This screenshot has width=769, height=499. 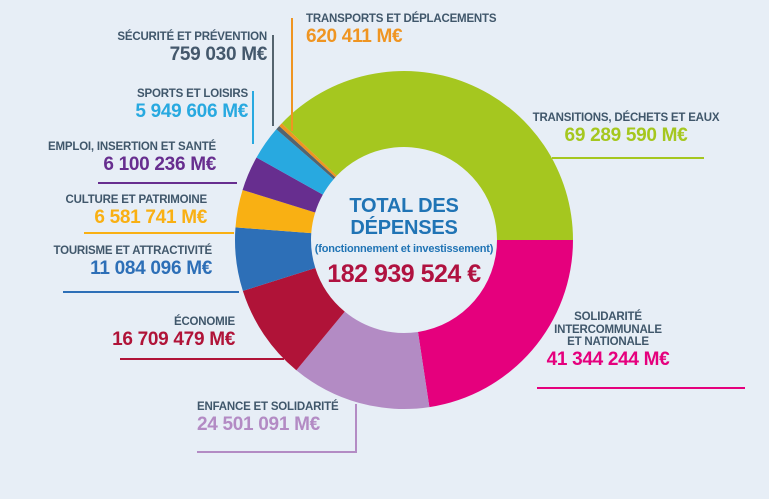 I want to click on label-emploi: EMPLOI, INSERTION ET SANTÉ 6 100 236 M€, so click(x=132, y=158).